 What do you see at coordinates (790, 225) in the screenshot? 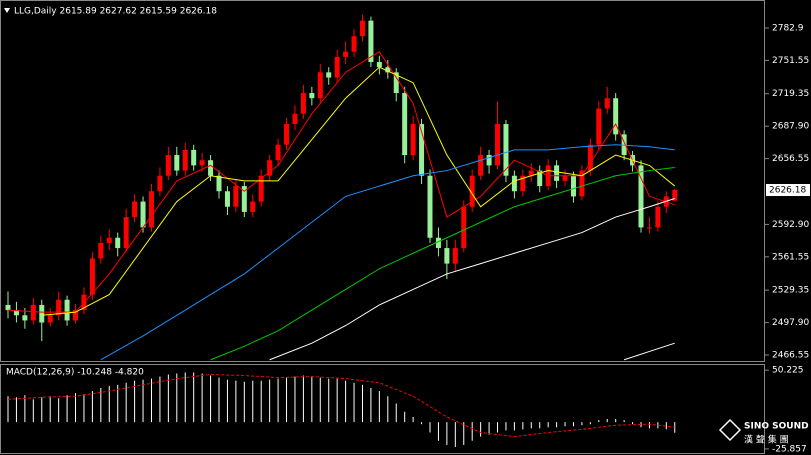
I see `y-tick-label: 2592.90` at bounding box center [790, 225].